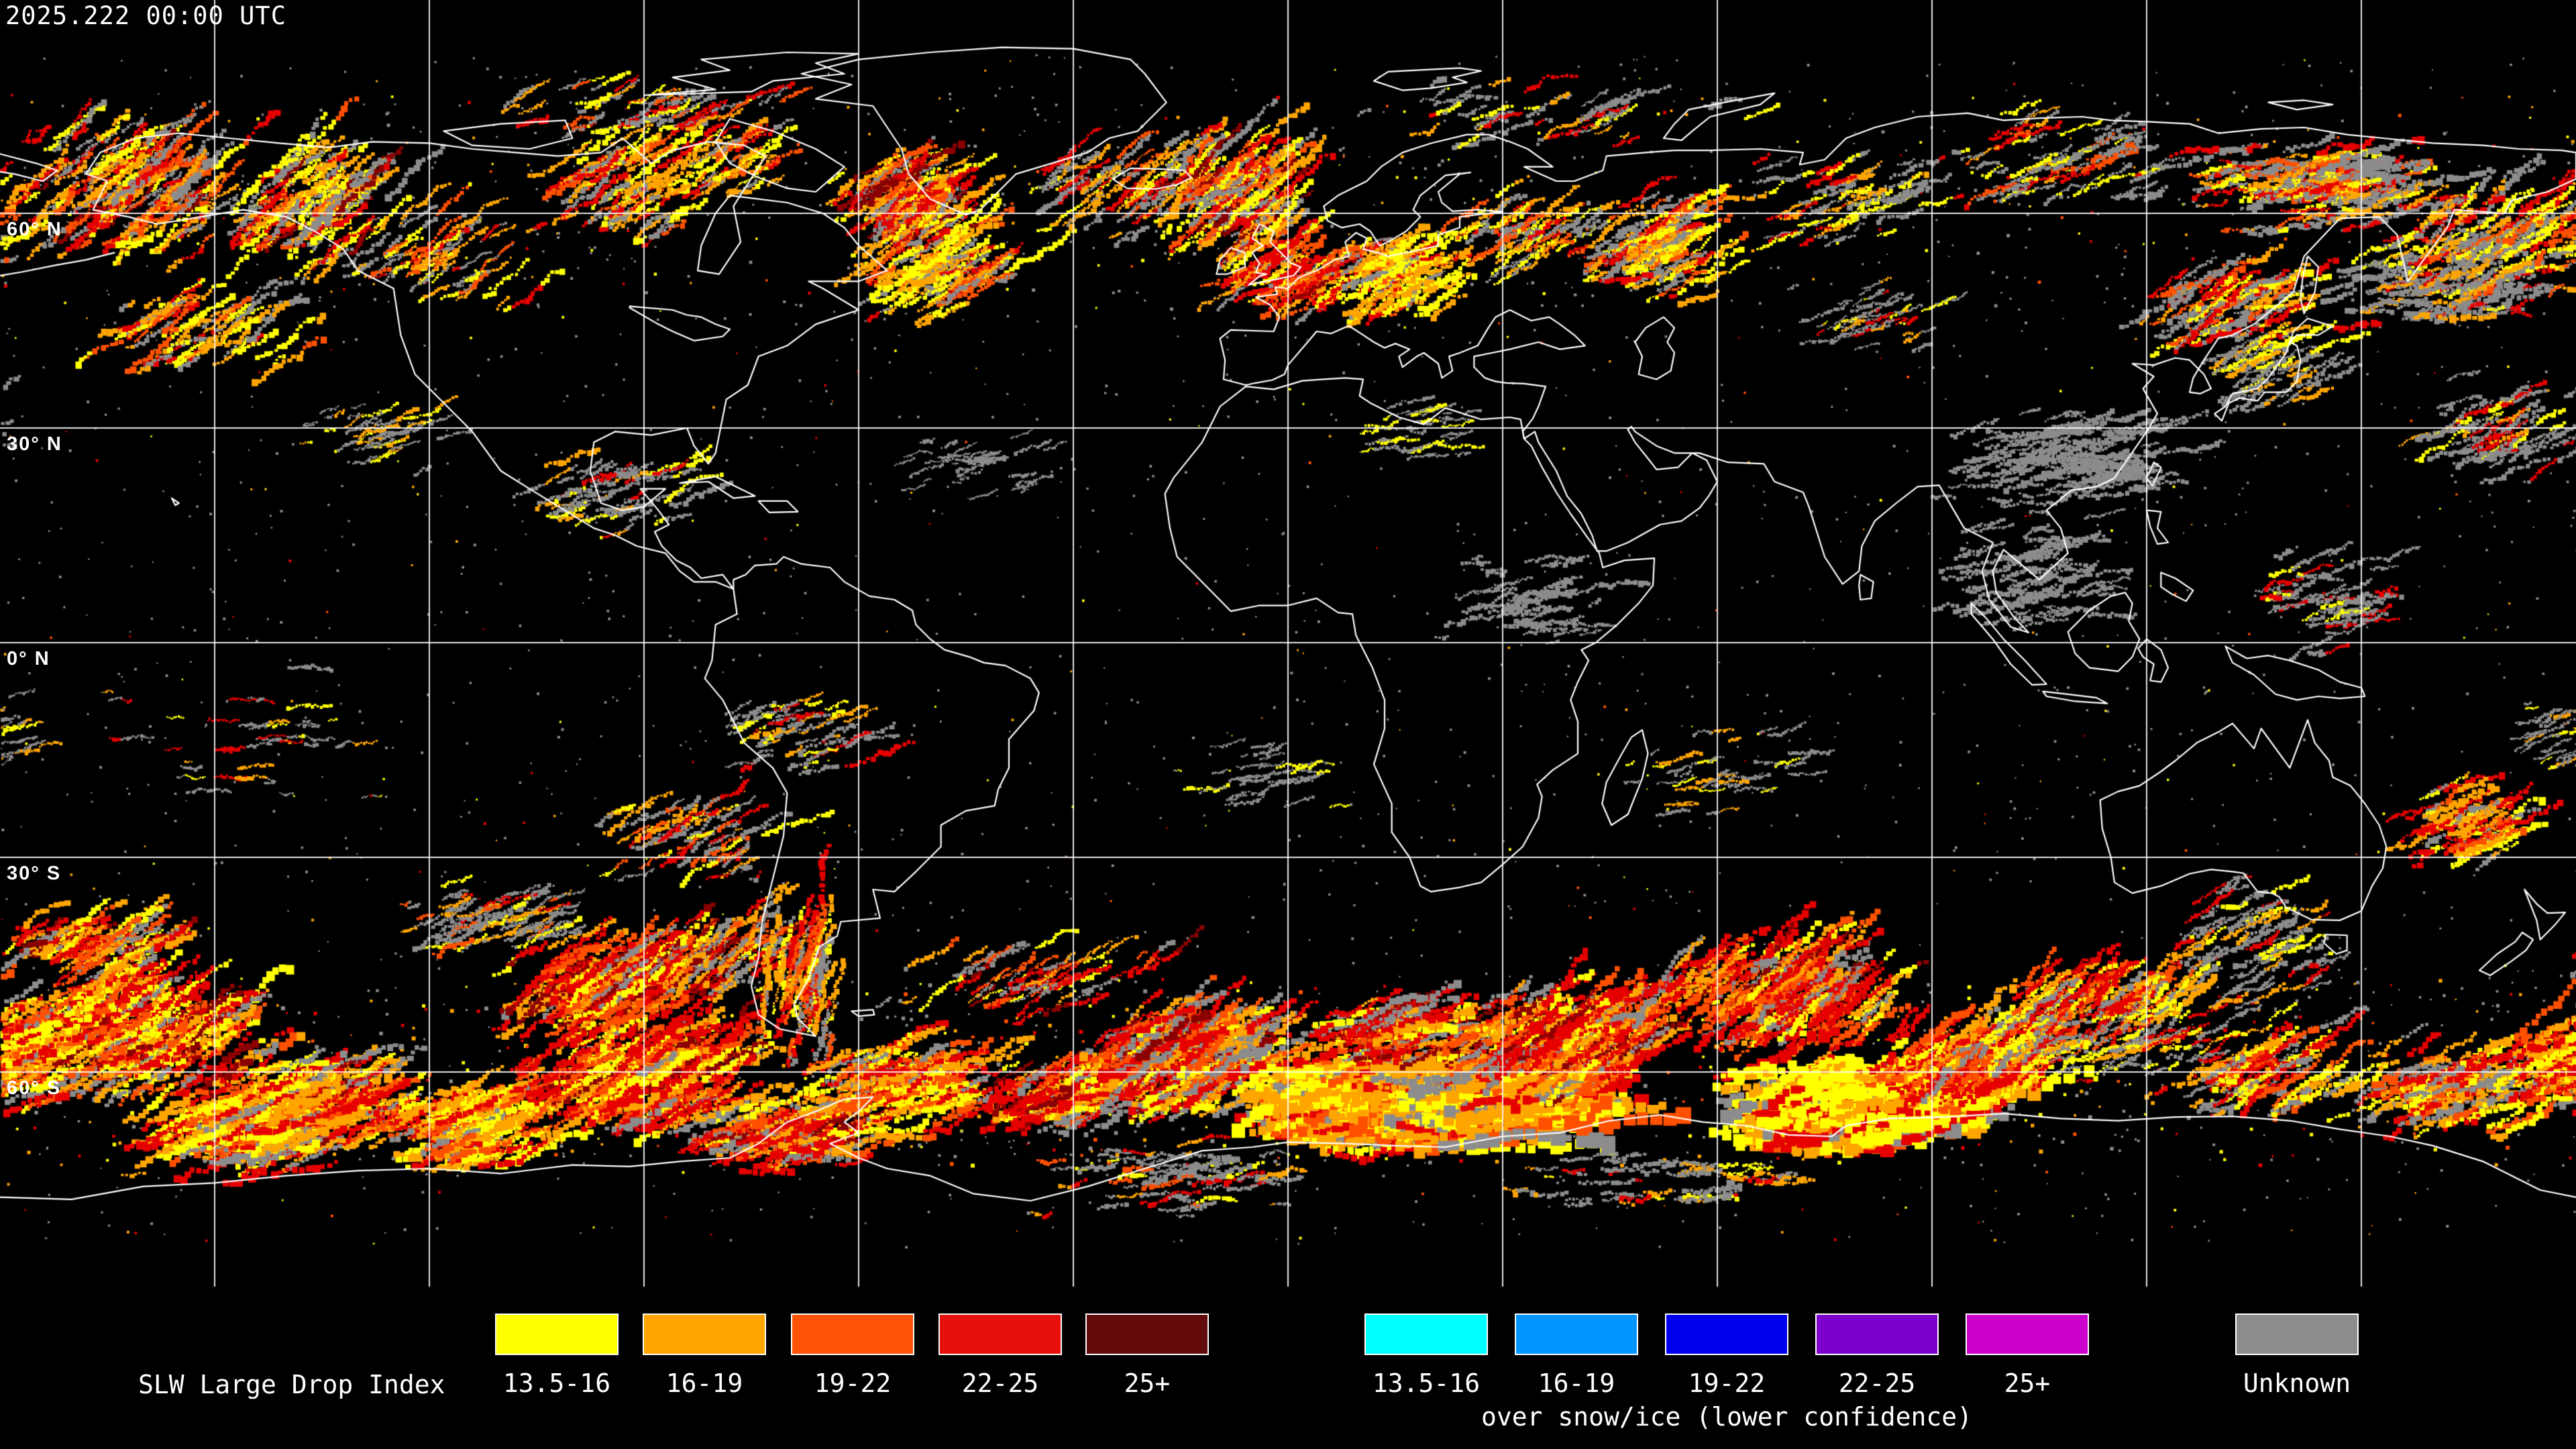 The width and height of the screenshot is (2576, 1449). What do you see at coordinates (34, 229) in the screenshot?
I see `latitude-label: 60° N` at bounding box center [34, 229].